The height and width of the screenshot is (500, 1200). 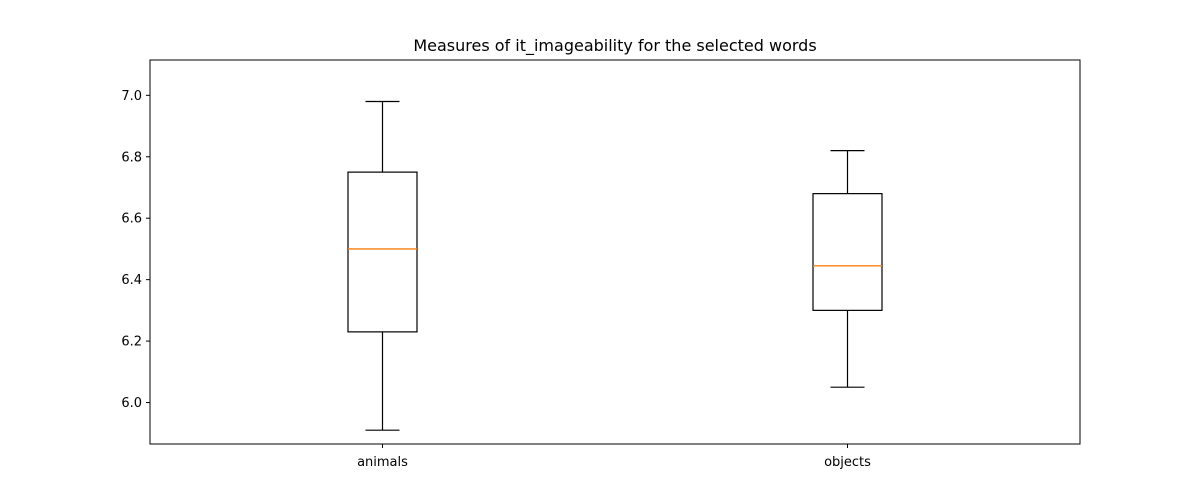 What do you see at coordinates (131, 219) in the screenshot?
I see `y-tick-label: 6.6` at bounding box center [131, 219].